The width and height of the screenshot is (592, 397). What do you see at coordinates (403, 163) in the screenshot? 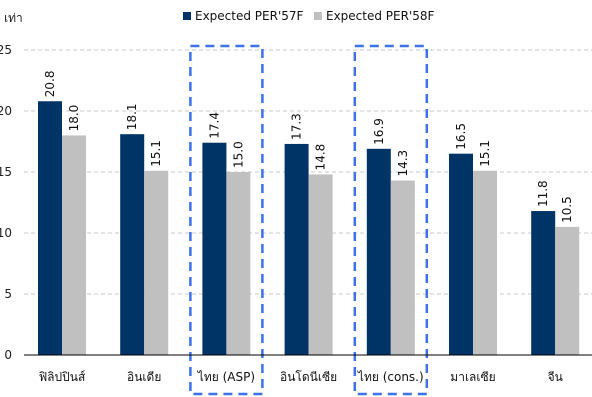
I see `data-label: 14.3` at bounding box center [403, 163].